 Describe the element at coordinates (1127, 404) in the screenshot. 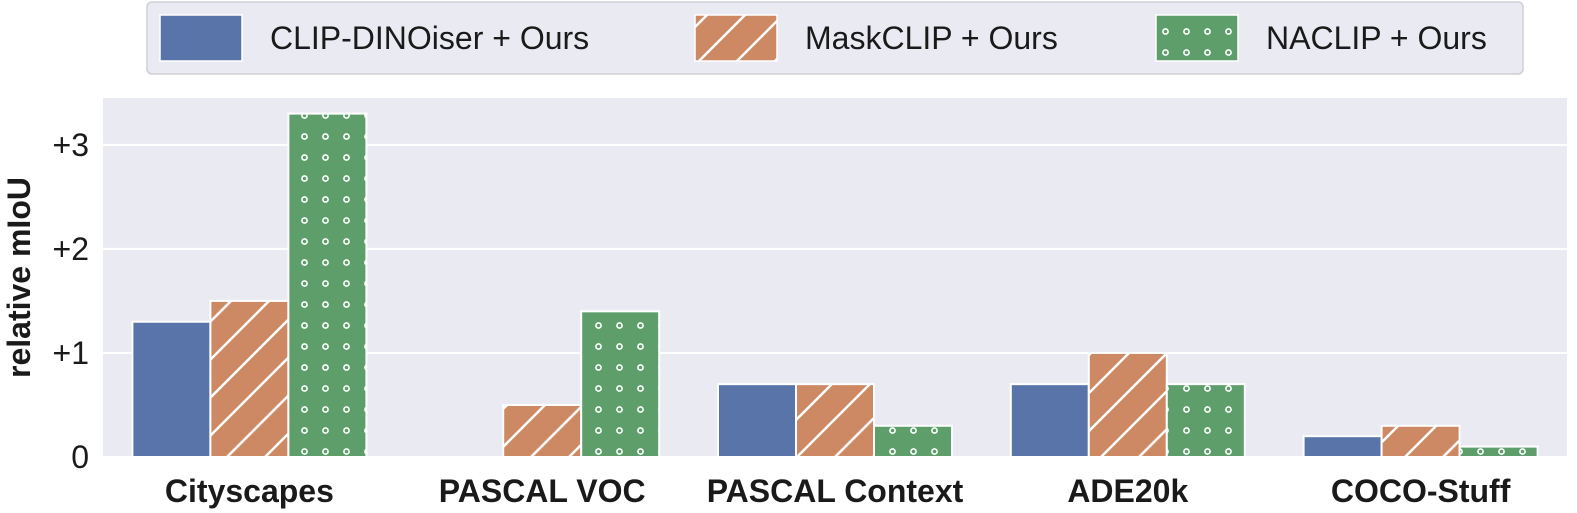

I see `bar-maskclip-ade20k` at that location.